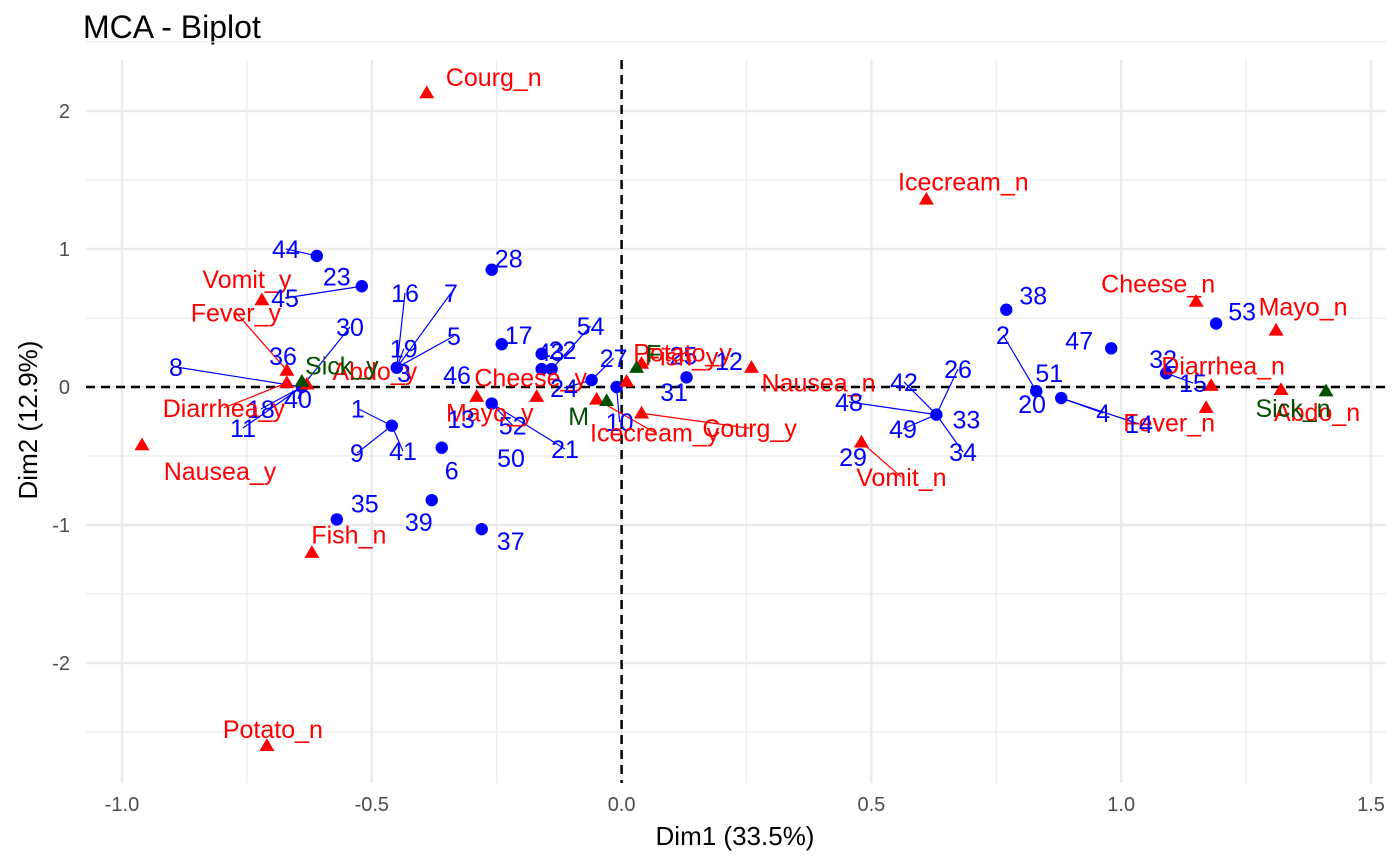 Image resolution: width=1400 pixels, height=866 pixels. I want to click on y-tick-label: 2, so click(64, 112).